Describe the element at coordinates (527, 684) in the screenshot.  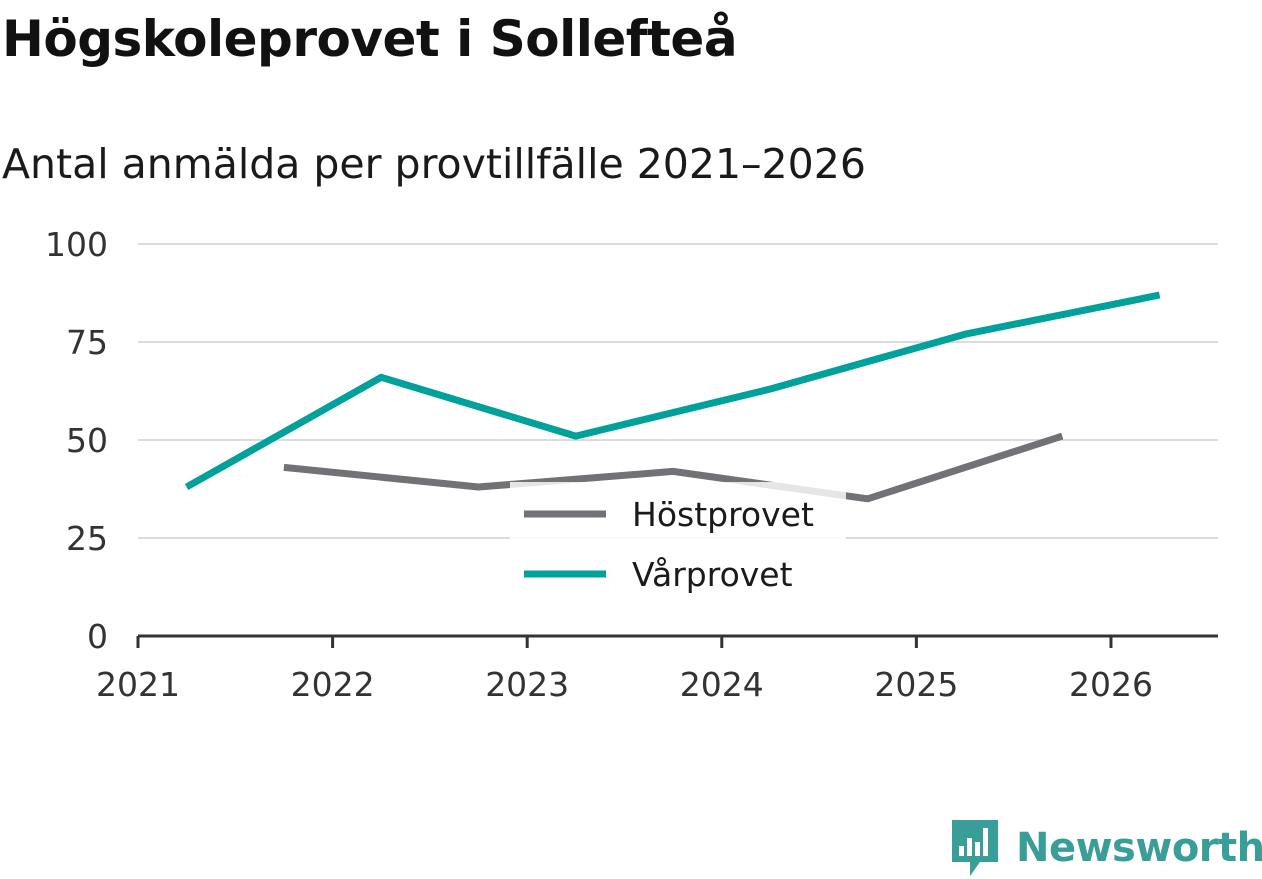
I see `x-tick-label: 2023` at that location.